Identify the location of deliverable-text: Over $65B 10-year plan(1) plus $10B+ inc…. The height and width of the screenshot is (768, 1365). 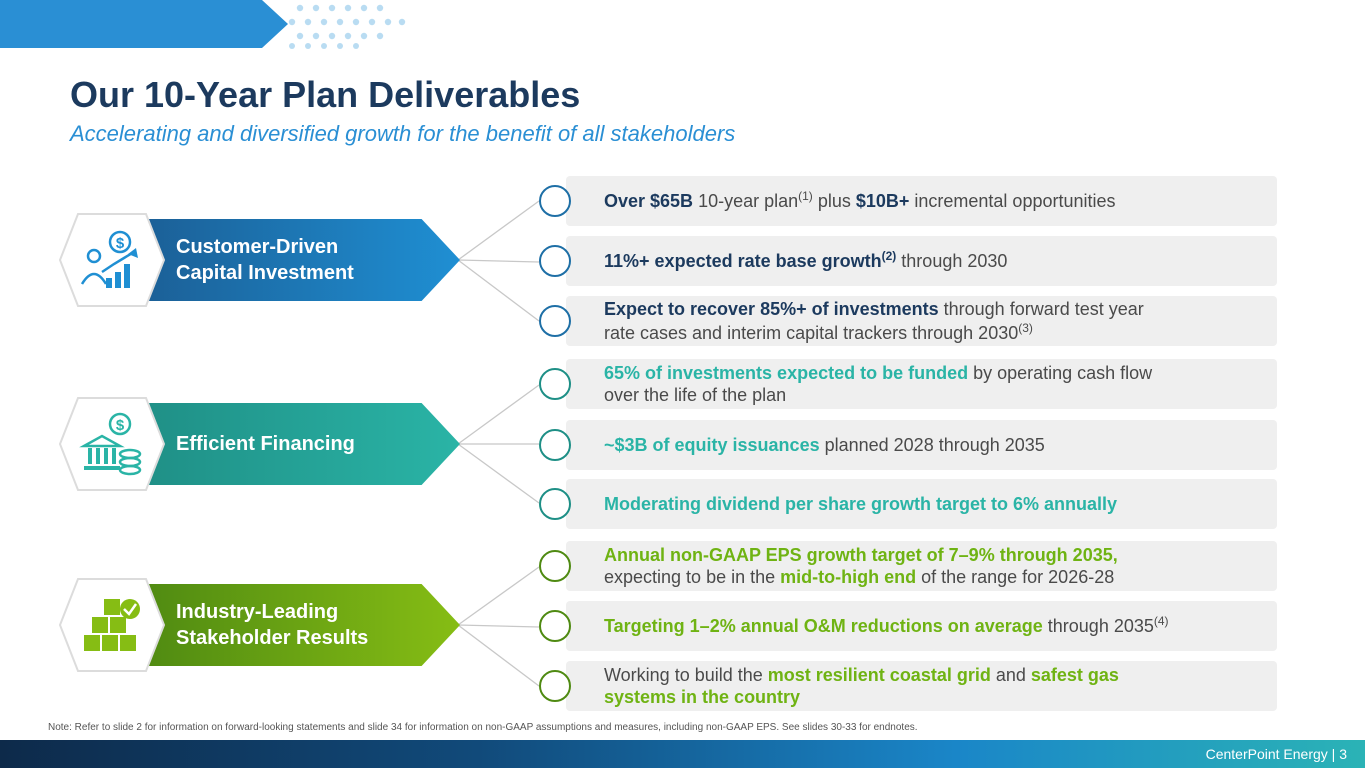
(860, 200).